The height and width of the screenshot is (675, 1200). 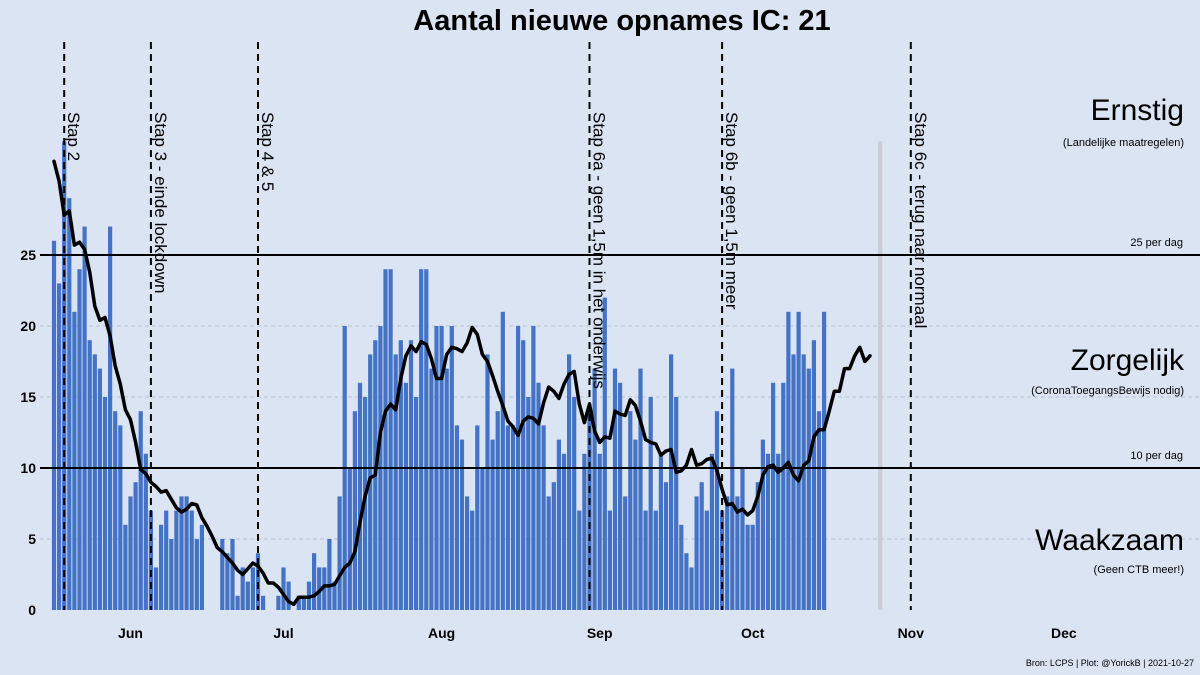 I want to click on zone-subtitle: (Geen CTB meer!), so click(x=1139, y=570).